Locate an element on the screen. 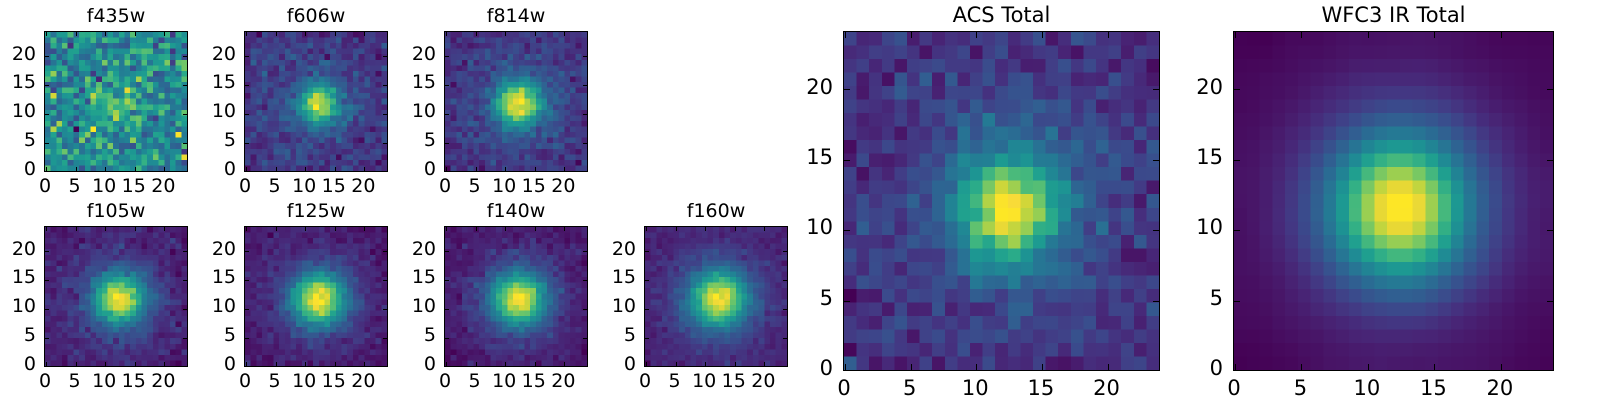 The height and width of the screenshot is (400, 1600). panel-f125w: f125w 0 5 10 15 20 0 5 10 15 20 is located at coordinates (300, 296).